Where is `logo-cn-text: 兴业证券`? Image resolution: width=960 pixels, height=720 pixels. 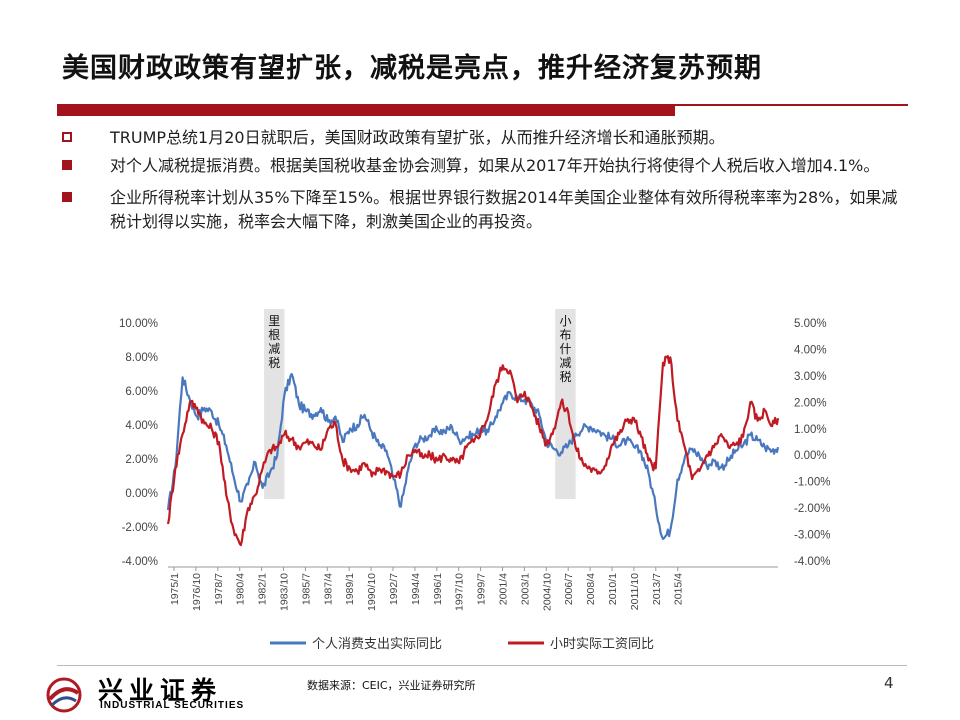
logo-cn-text: 兴业证券 is located at coordinates (160, 690).